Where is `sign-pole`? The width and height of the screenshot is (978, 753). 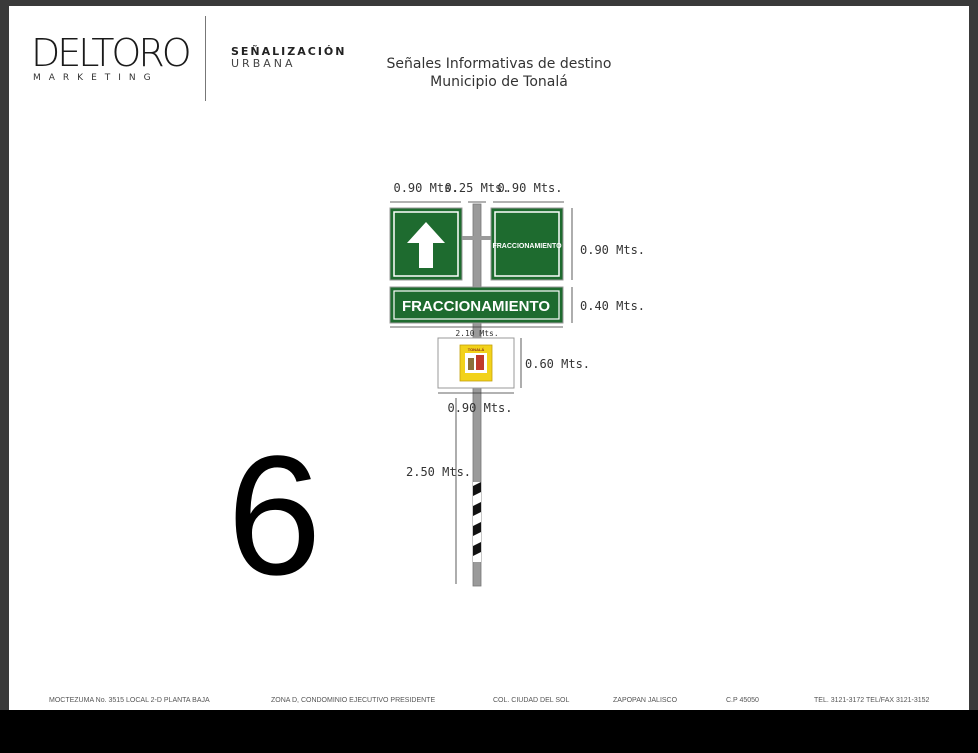 sign-pole is located at coordinates (477, 395).